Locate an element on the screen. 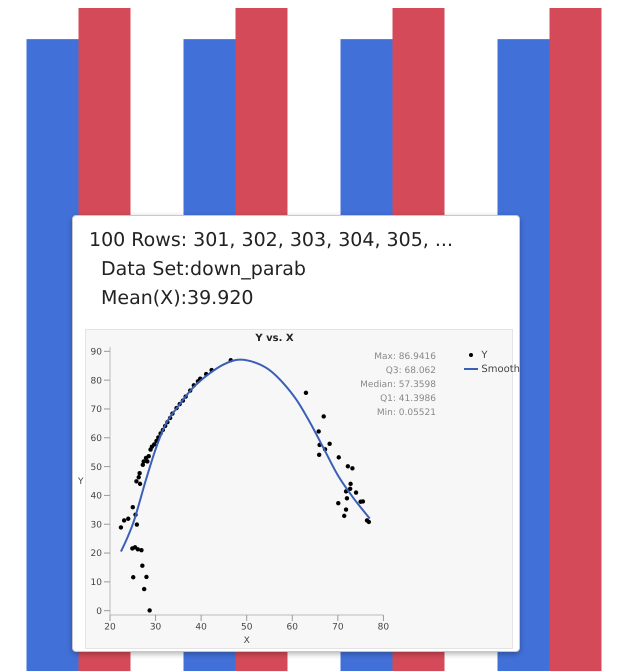 The image size is (619, 671). y-tick-label: 10 is located at coordinates (96, 583).